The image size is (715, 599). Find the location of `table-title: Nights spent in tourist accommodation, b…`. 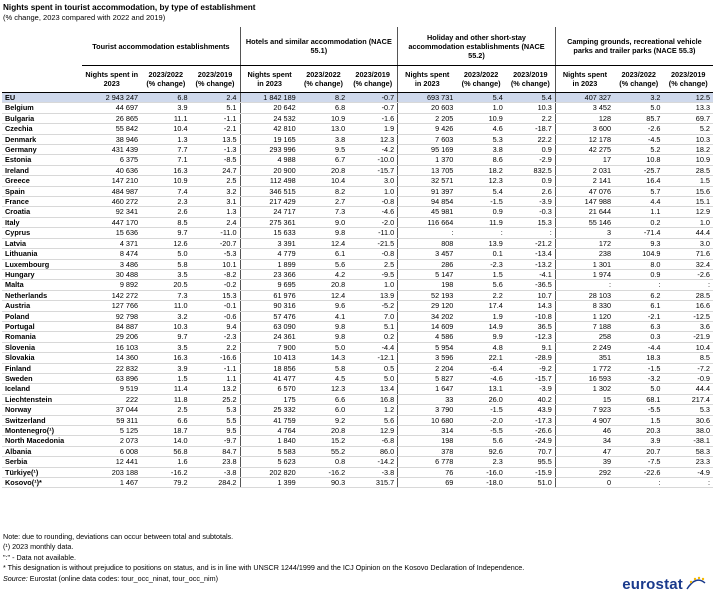

table-title: Nights spent in tourist accommodation, b… is located at coordinates (129, 7).